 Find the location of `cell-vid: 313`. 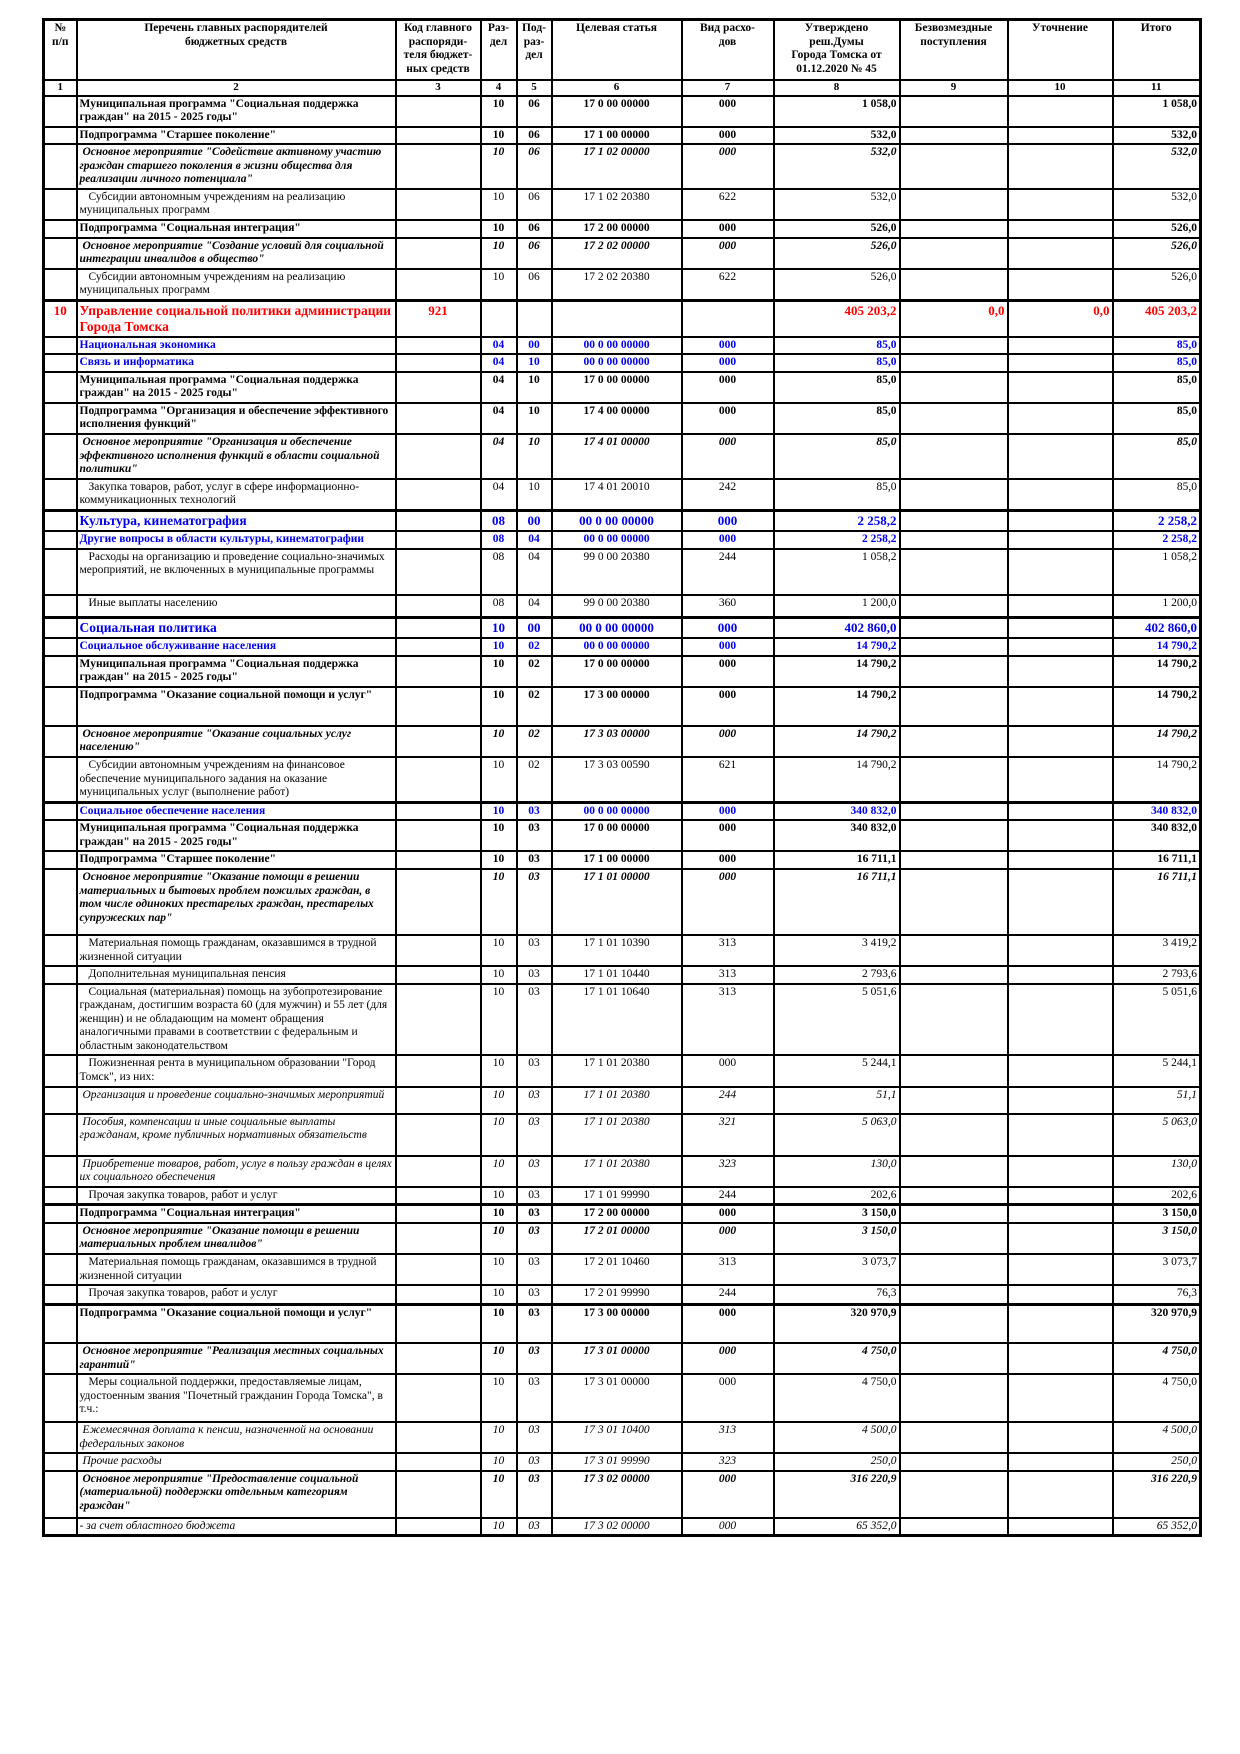

cell-vid: 313 is located at coordinates (727, 950).